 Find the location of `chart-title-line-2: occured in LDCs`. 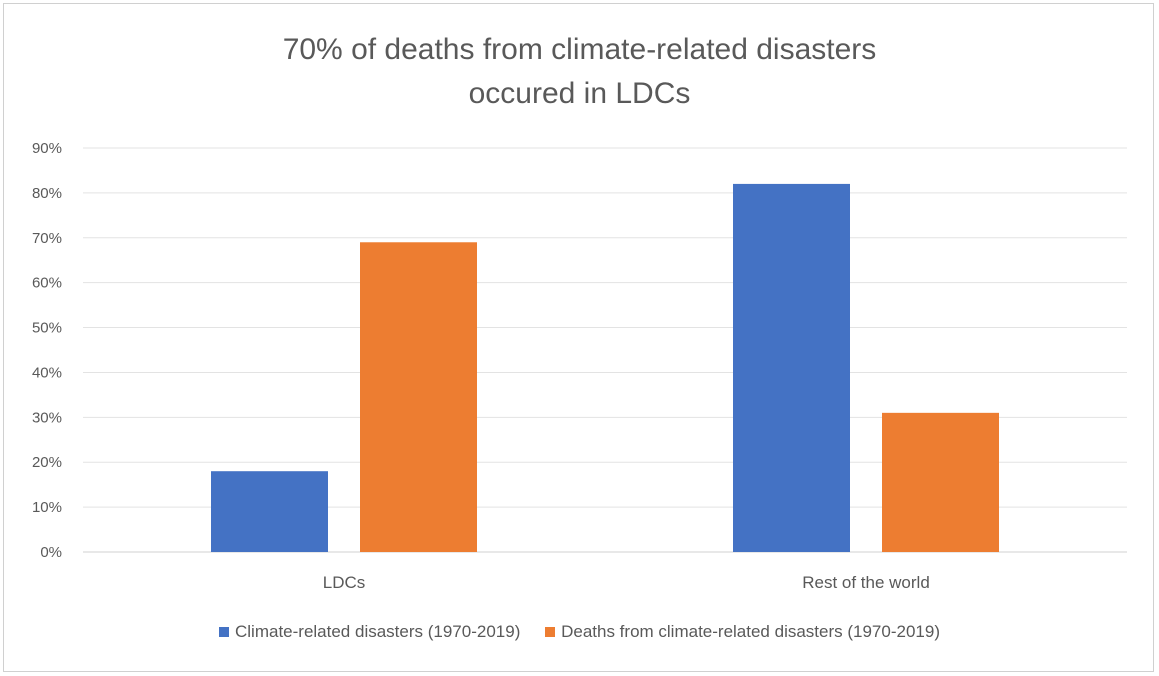

chart-title-line-2: occured in LDCs is located at coordinates (579, 93).